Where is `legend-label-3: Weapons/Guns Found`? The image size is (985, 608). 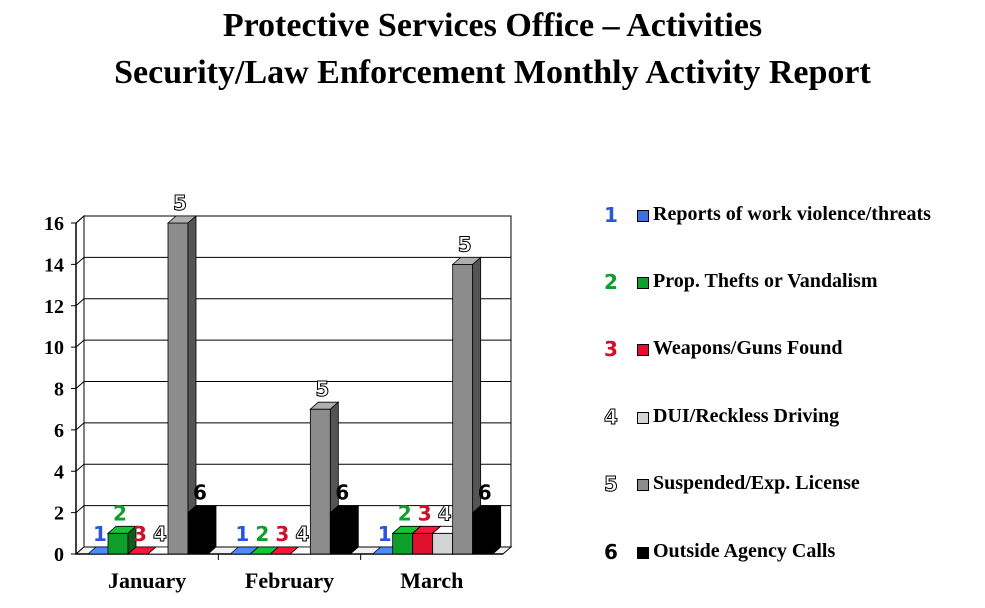 legend-label-3: Weapons/Guns Found is located at coordinates (748, 348).